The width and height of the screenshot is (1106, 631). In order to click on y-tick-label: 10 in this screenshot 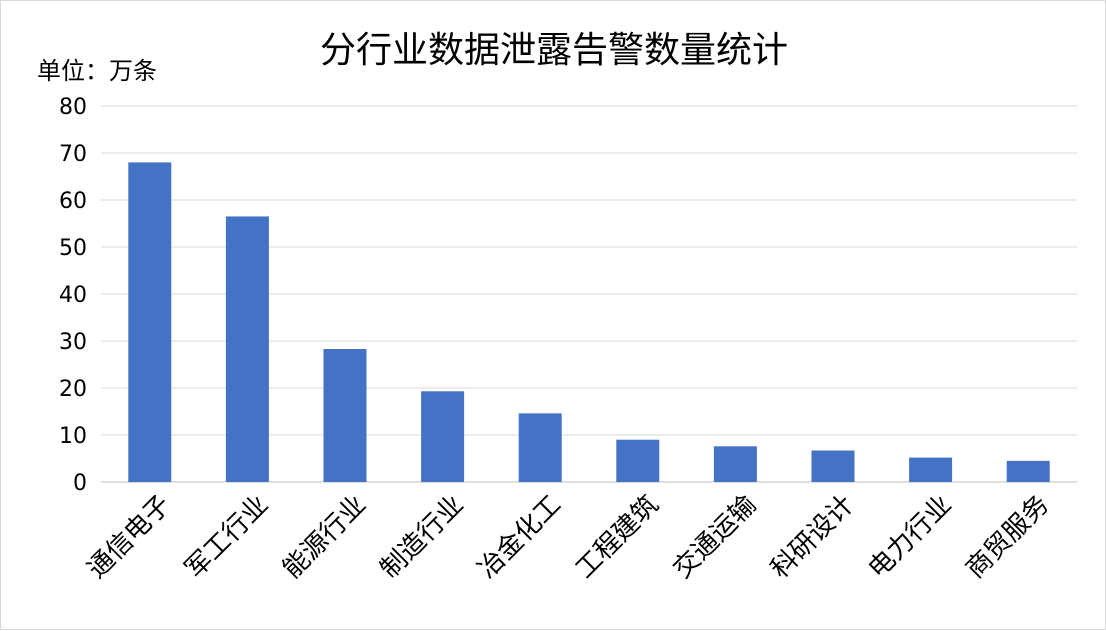, I will do `click(73, 436)`.